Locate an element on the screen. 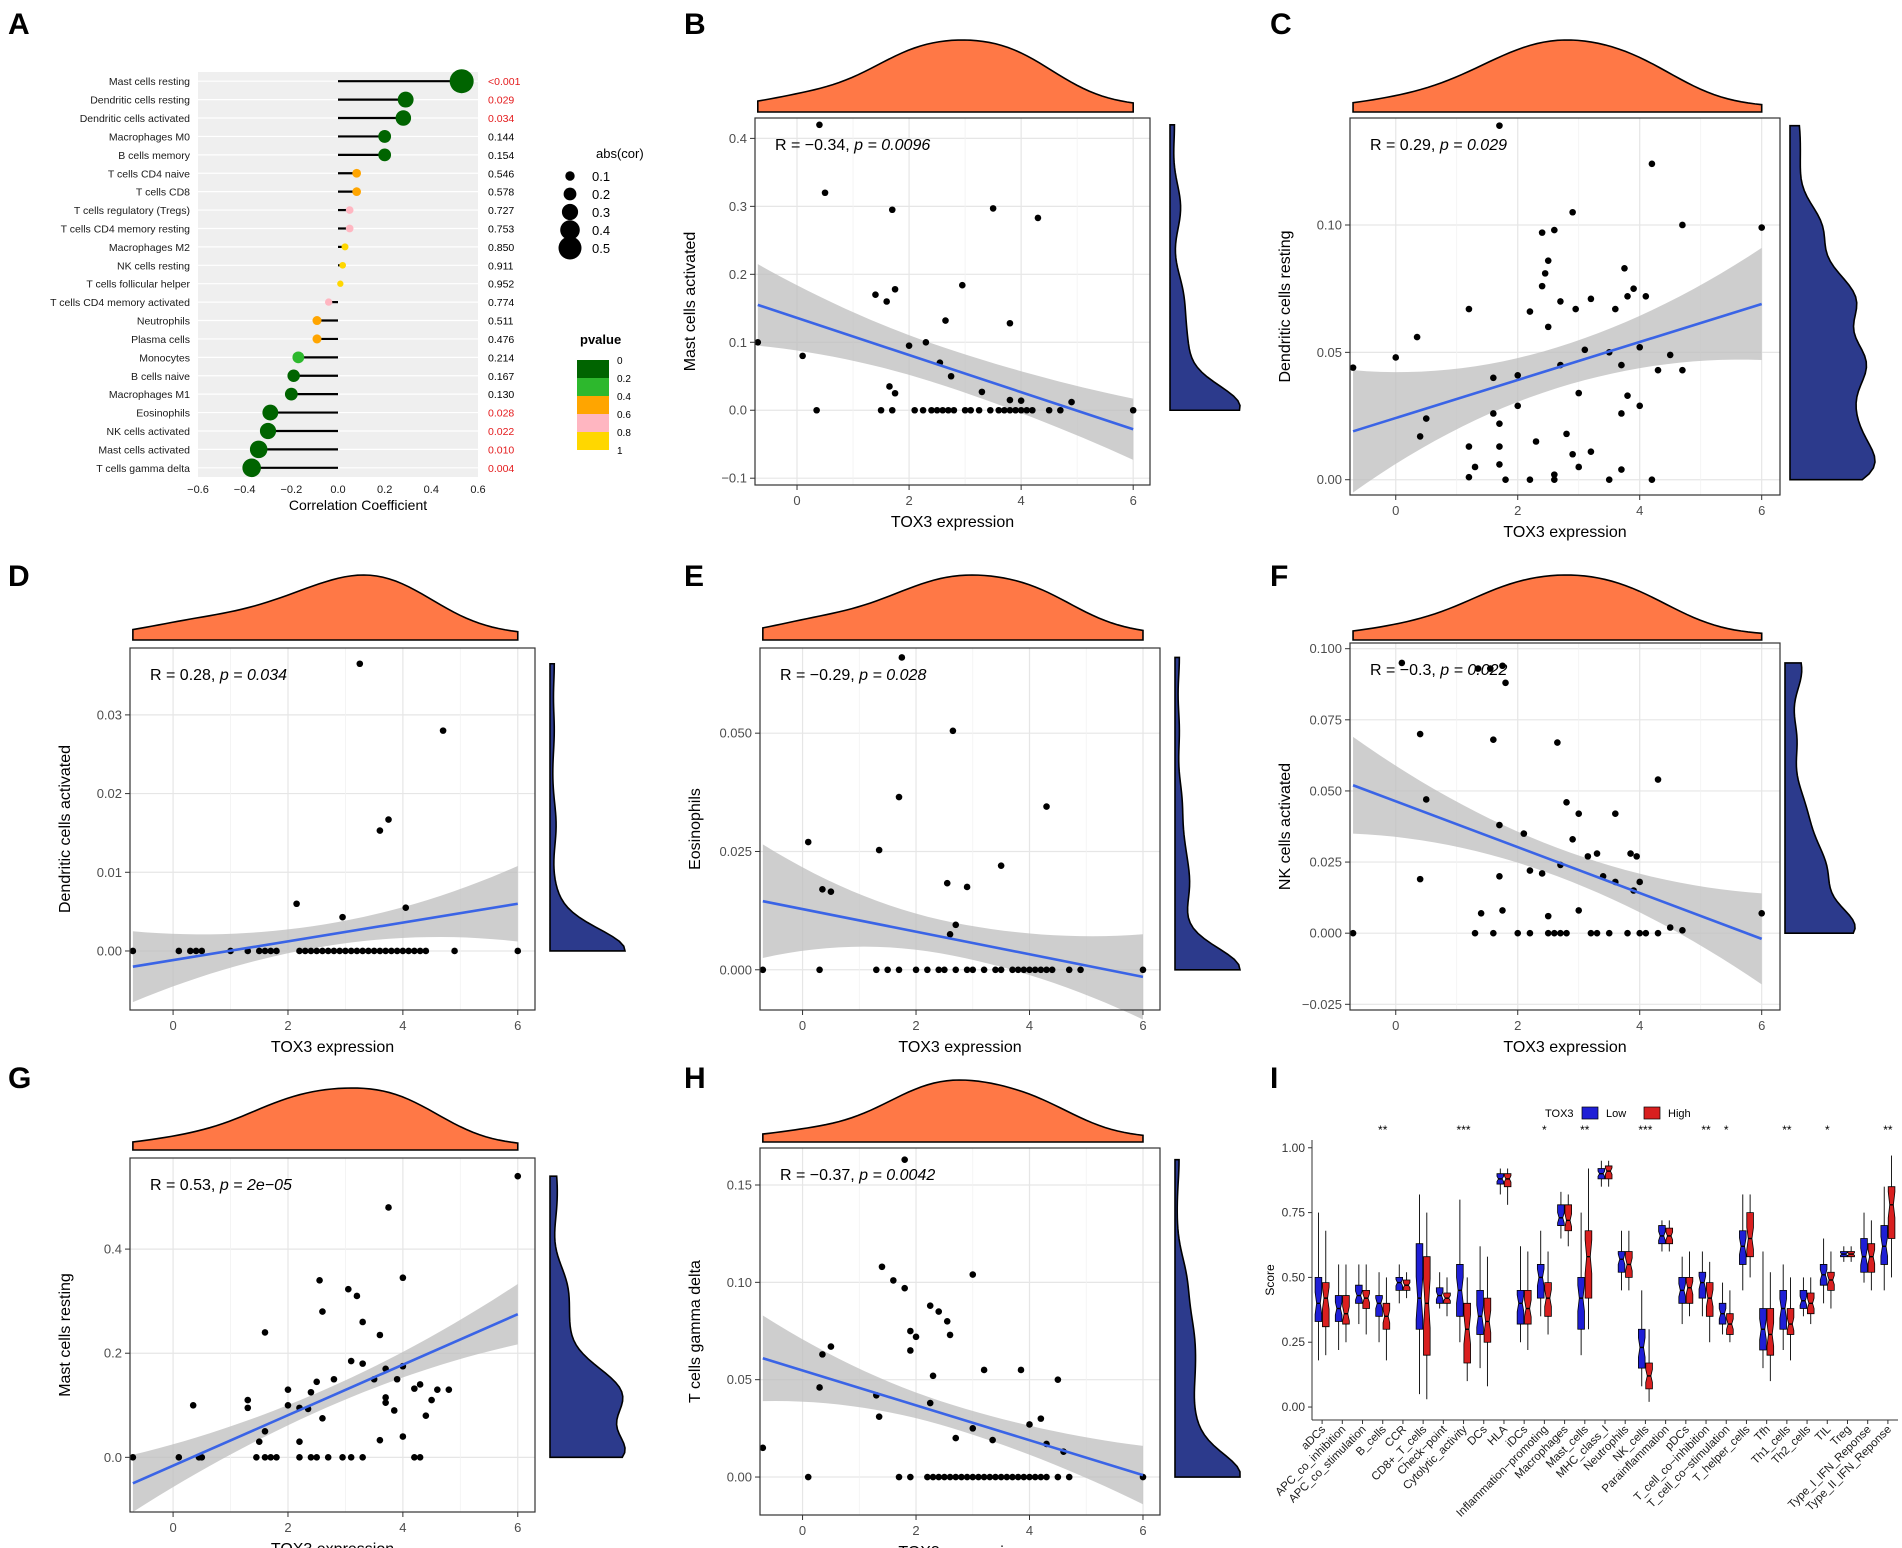  panel-letter-E: E is located at coordinates (694, 576).